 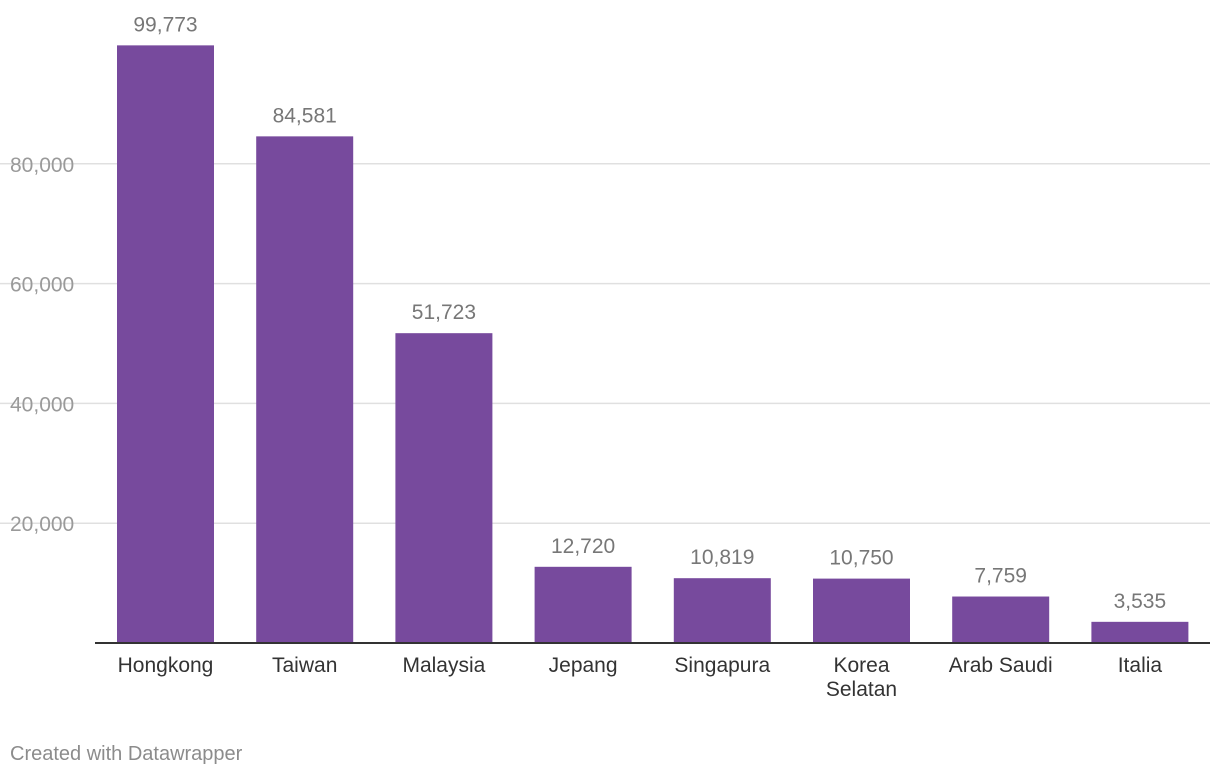 I want to click on datawrapper-credit: Created with Datawrapper, so click(x=126, y=754).